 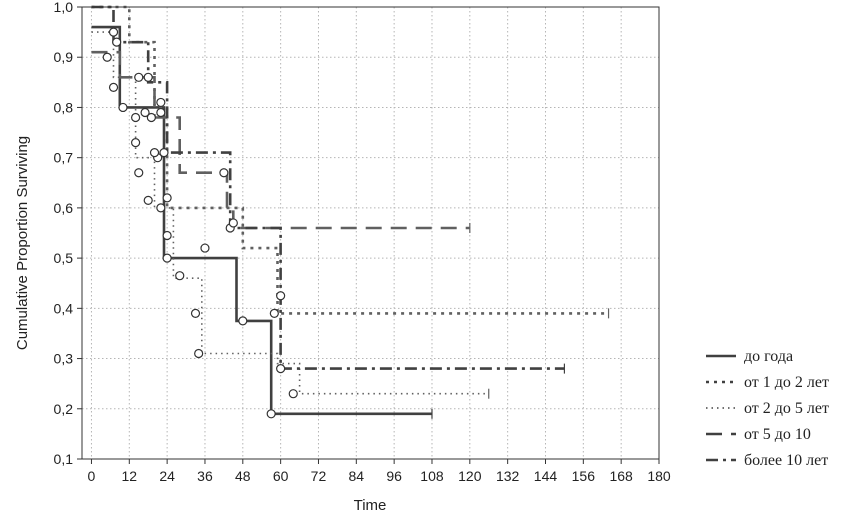 I want to click on x-tick-label: 108, so click(x=432, y=476).